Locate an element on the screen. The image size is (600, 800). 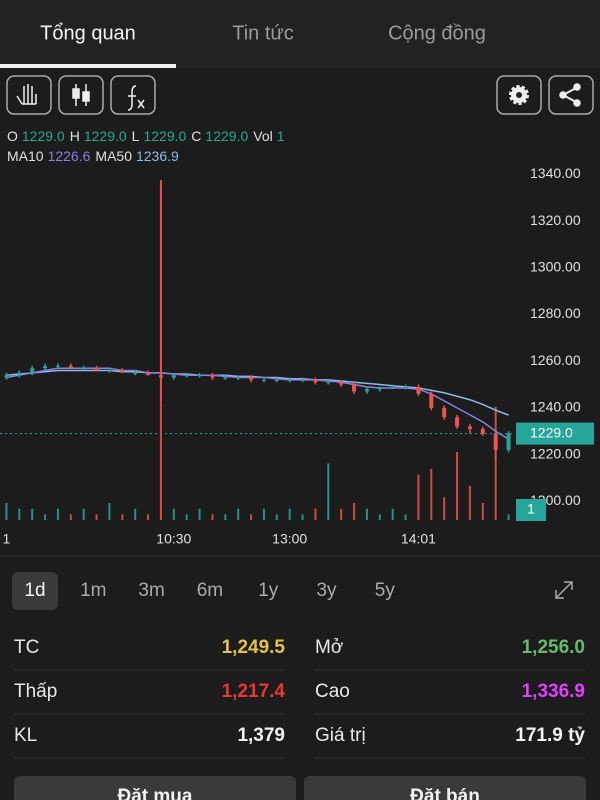
legend-row: MA10 1226.6 MA50 1236.9 is located at coordinates (93, 156).